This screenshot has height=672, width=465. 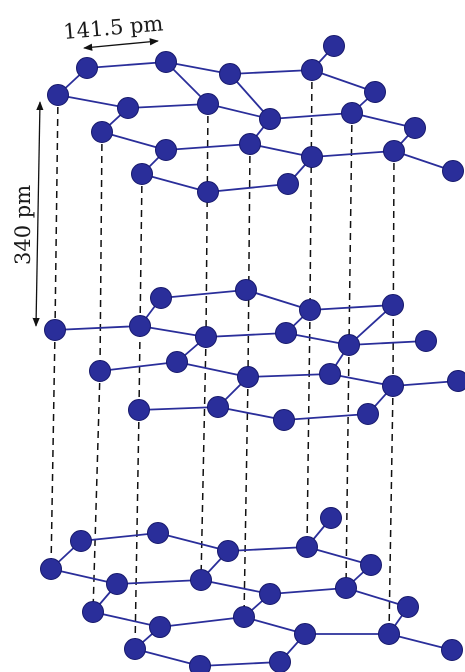 What do you see at coordinates (121, 44) in the screenshot?
I see `bond-length-arrow` at bounding box center [121, 44].